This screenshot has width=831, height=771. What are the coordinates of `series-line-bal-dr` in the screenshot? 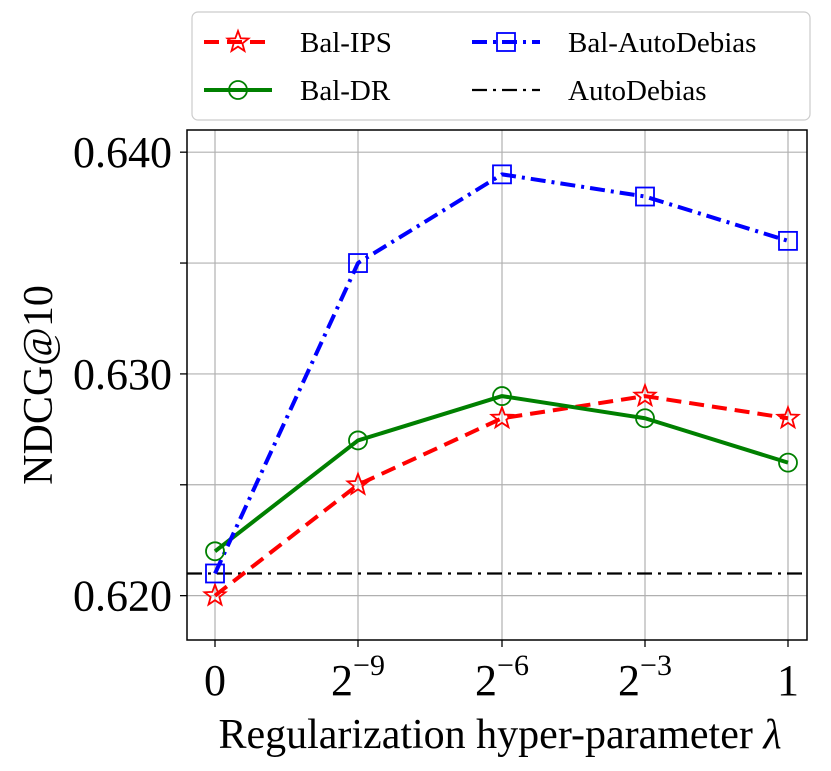 It's located at (501, 473).